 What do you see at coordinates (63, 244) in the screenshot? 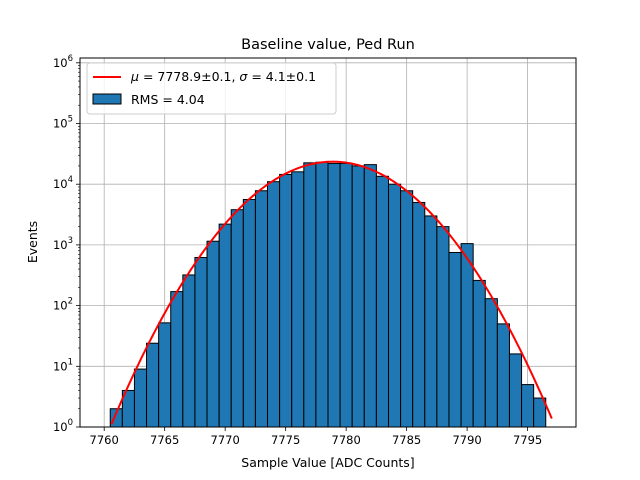
I see `y-tick-label: 10³` at bounding box center [63, 244].